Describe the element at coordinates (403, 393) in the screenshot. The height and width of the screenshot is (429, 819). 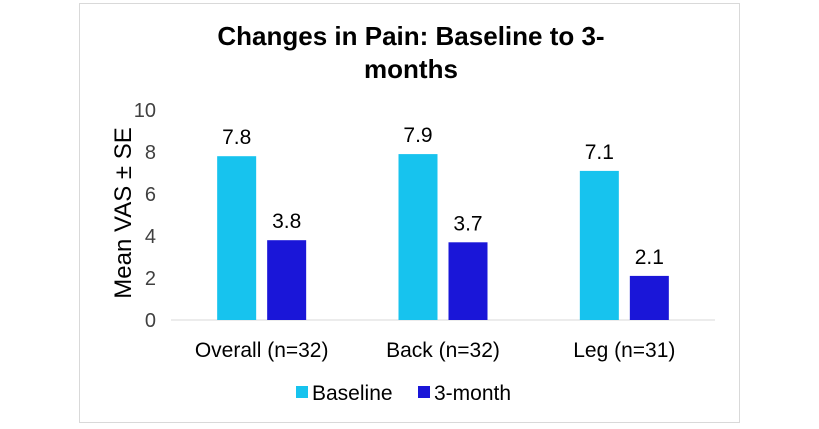
I see `legend: Baseline 3-month` at that location.